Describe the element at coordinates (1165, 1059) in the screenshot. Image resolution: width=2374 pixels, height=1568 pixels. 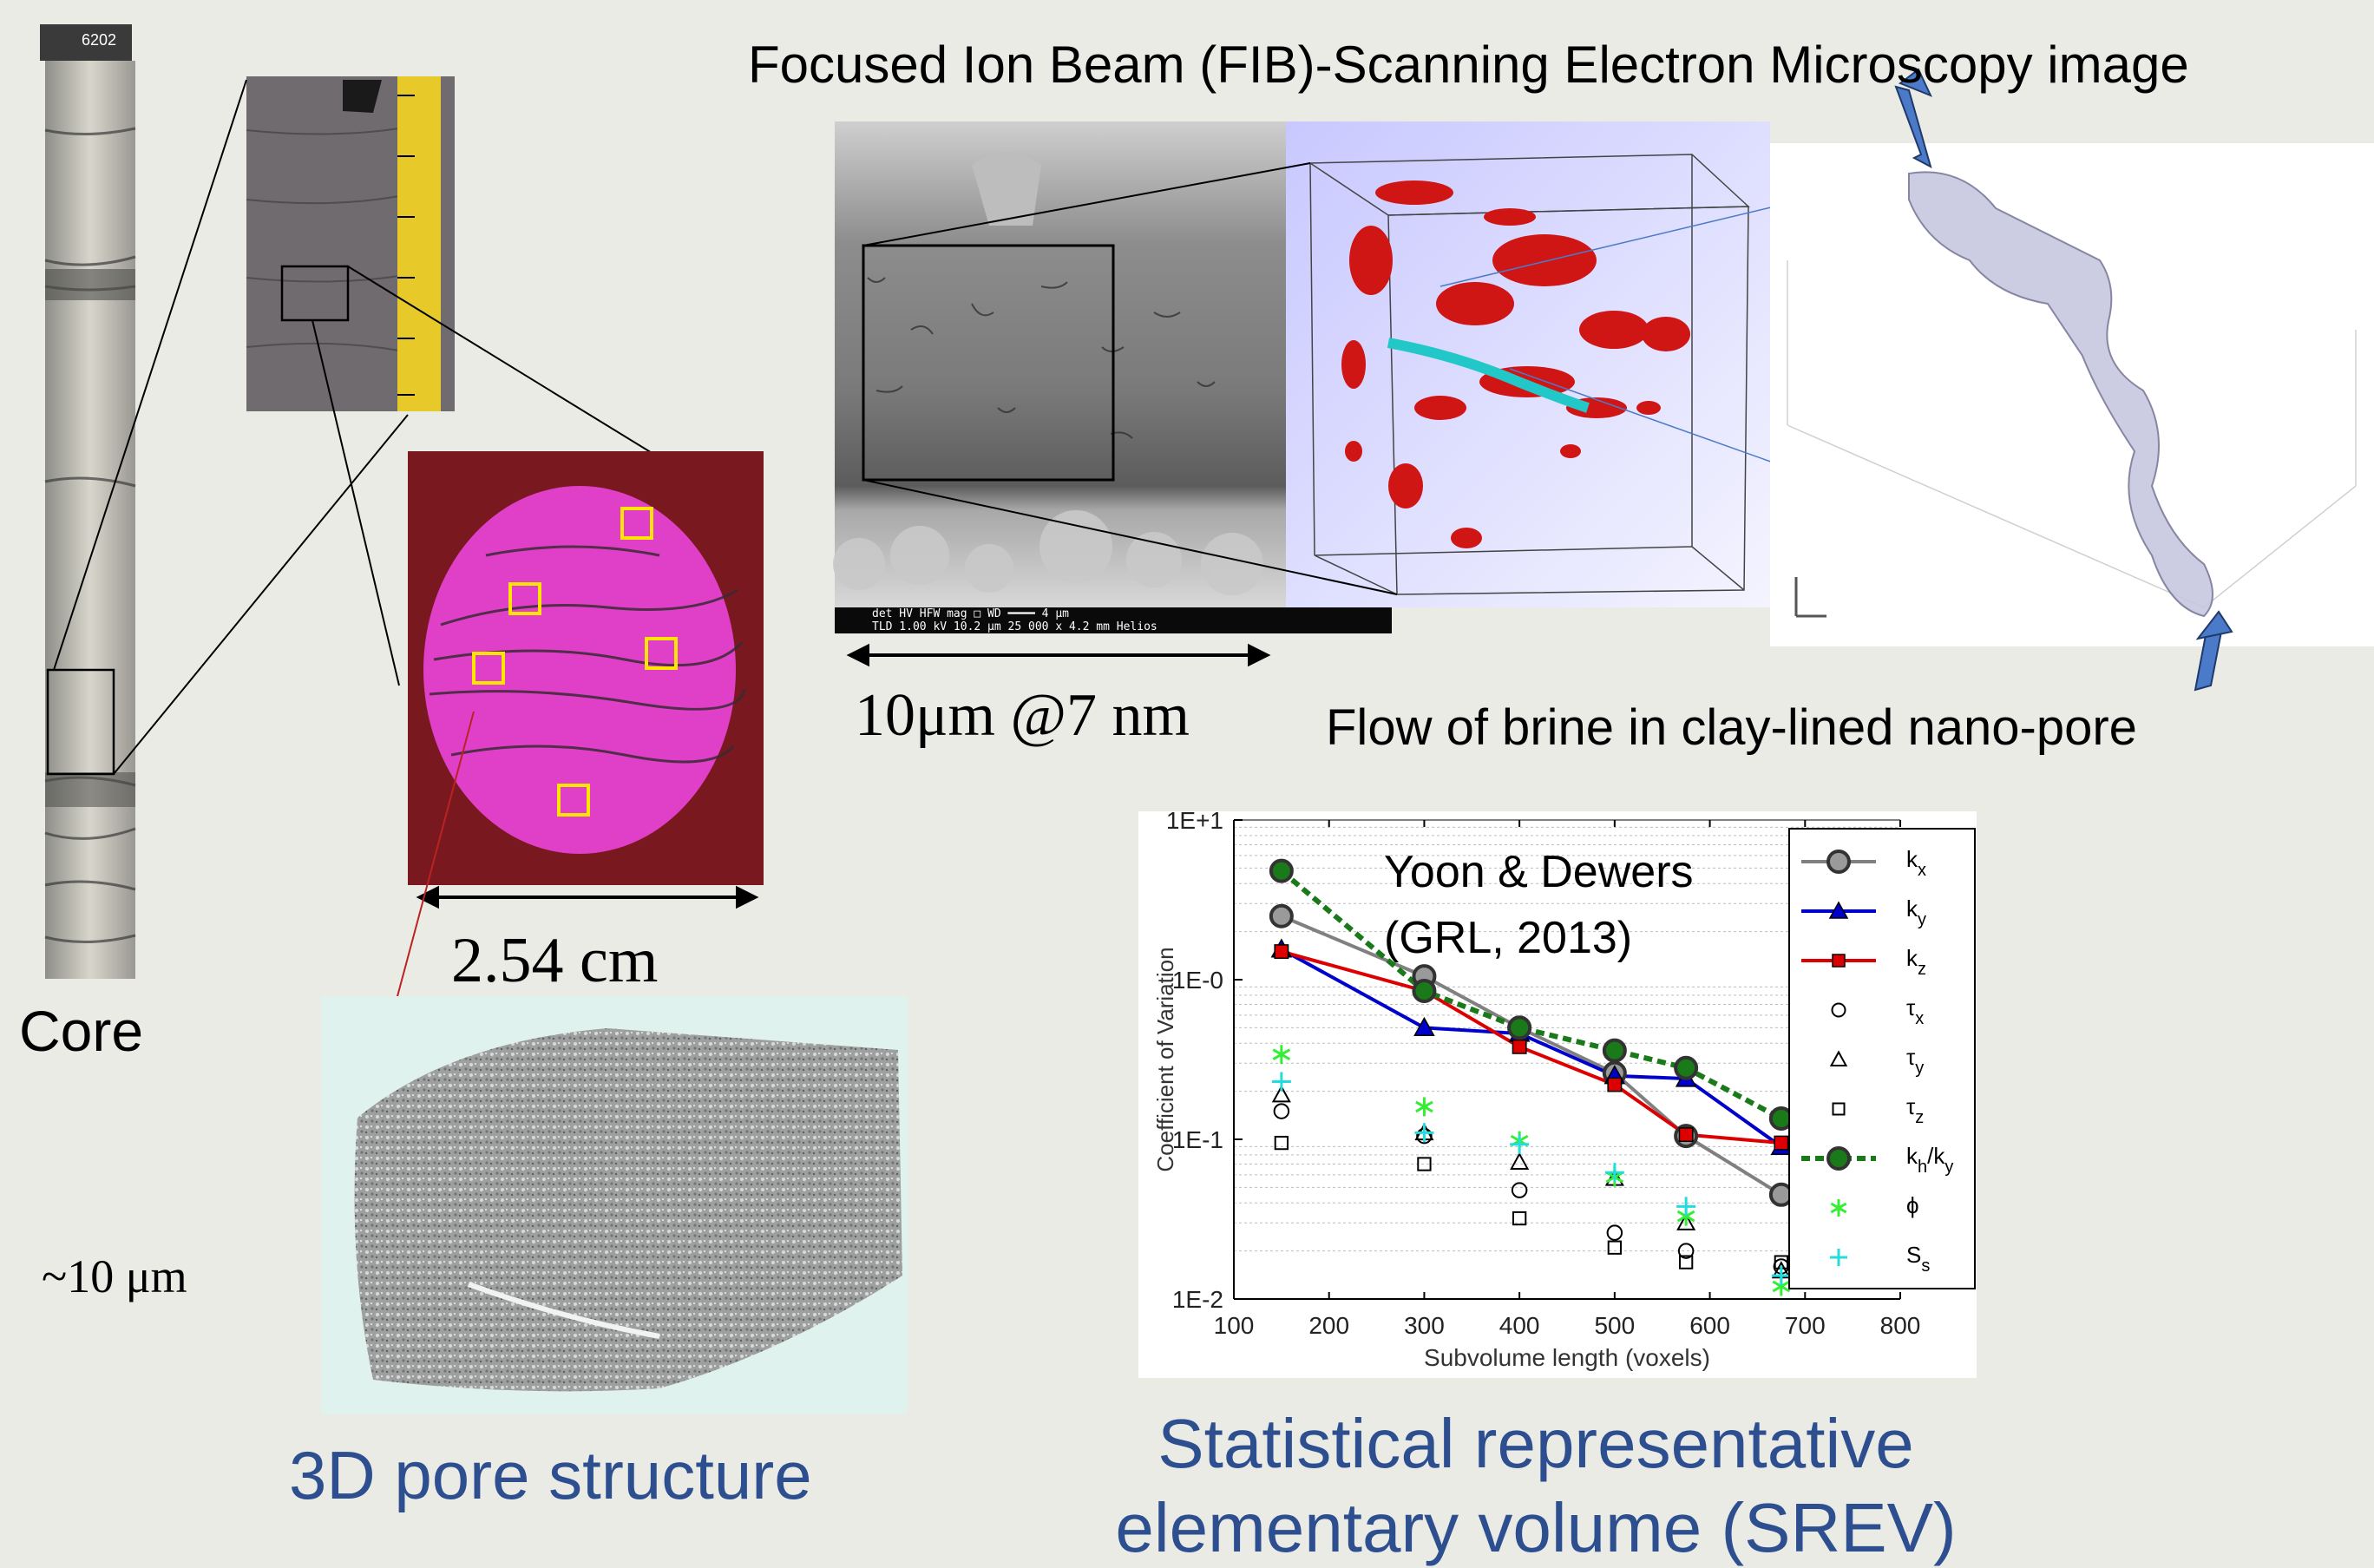
I see `y-axis-label: Coefficient of Variation` at that location.